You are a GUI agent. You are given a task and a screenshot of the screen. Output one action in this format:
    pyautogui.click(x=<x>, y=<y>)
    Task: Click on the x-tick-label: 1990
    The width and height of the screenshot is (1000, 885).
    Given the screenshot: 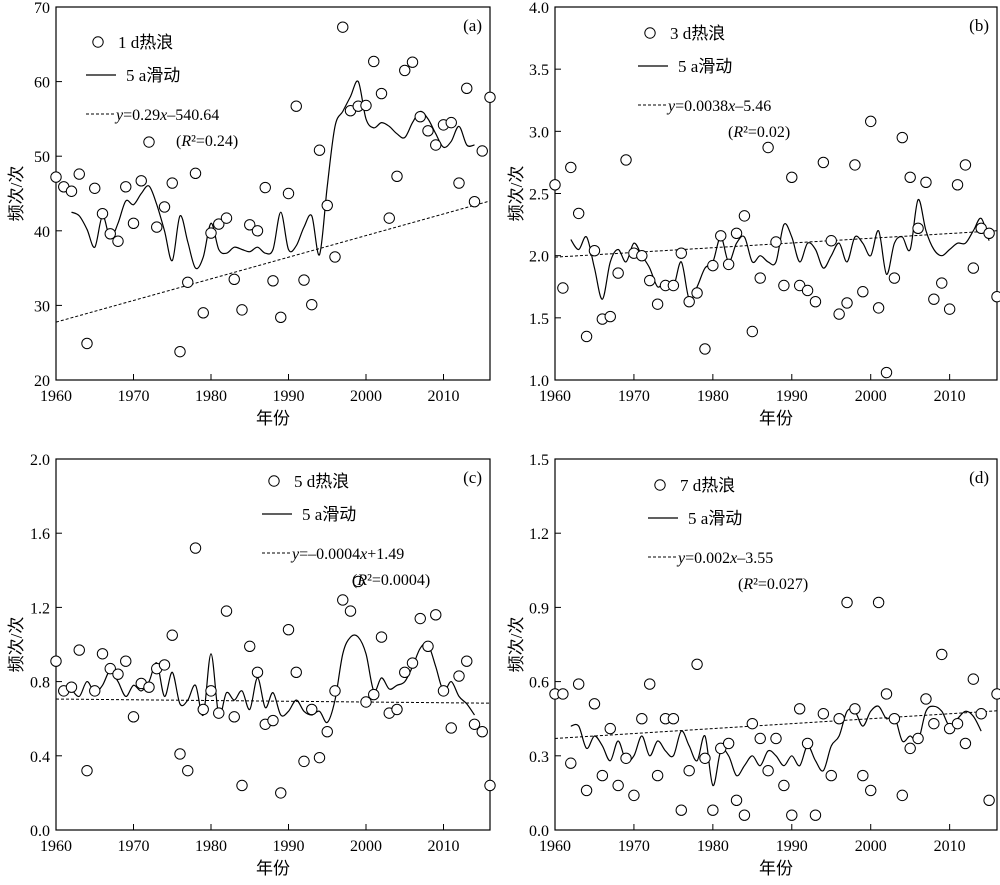 What is the action you would take?
    pyautogui.click(x=792, y=396)
    